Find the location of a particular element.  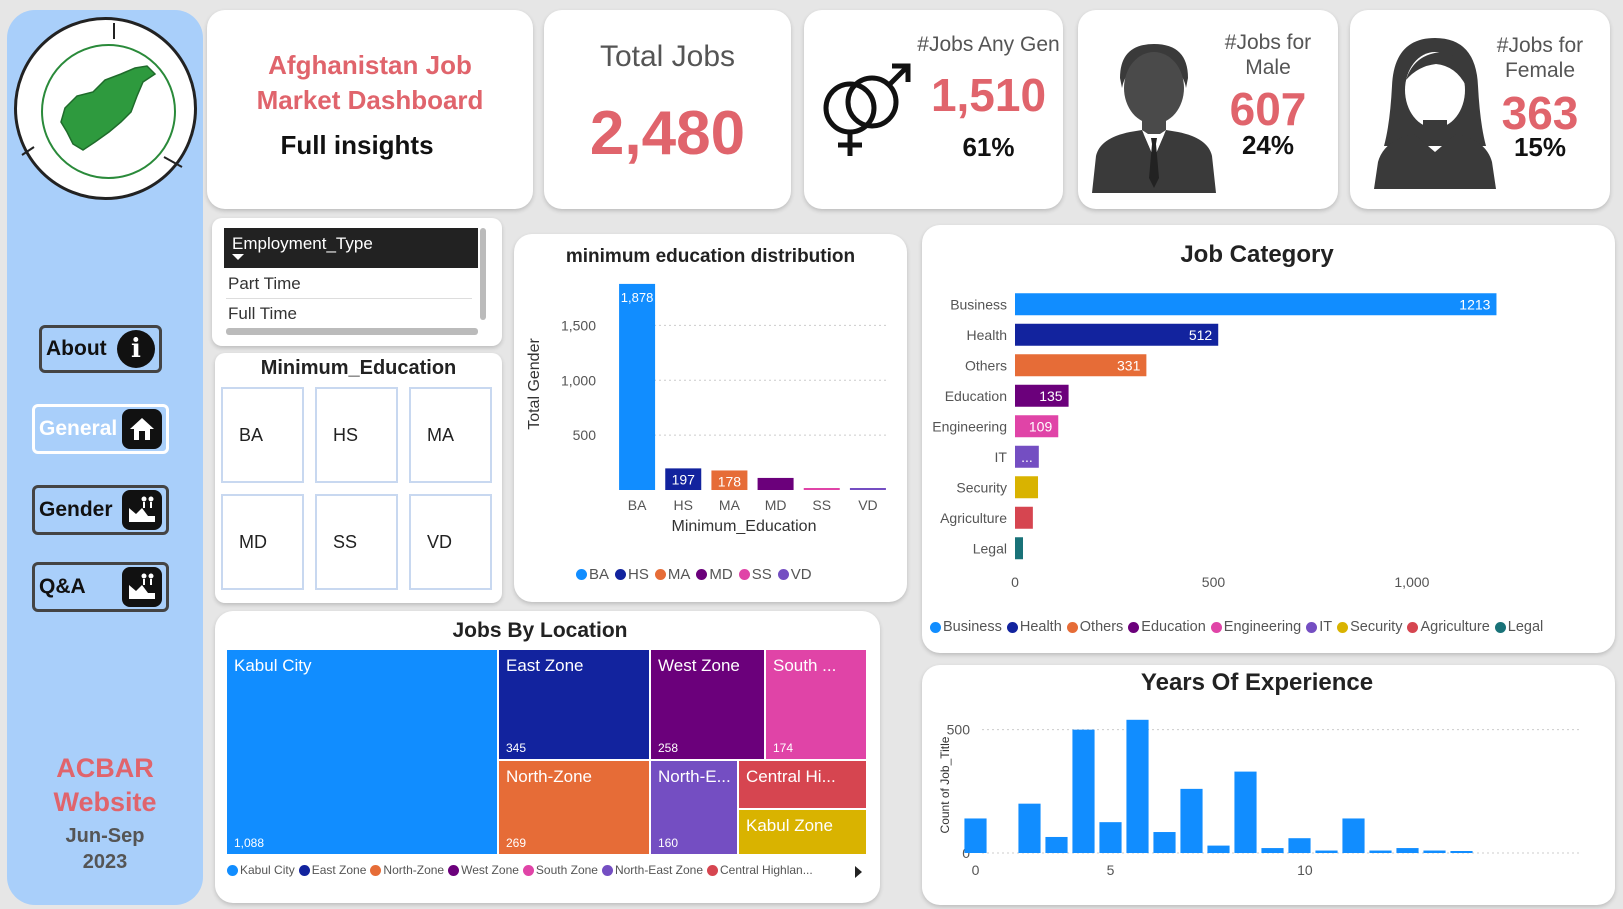

acbar-link-line2: Website is located at coordinates (105, 802).